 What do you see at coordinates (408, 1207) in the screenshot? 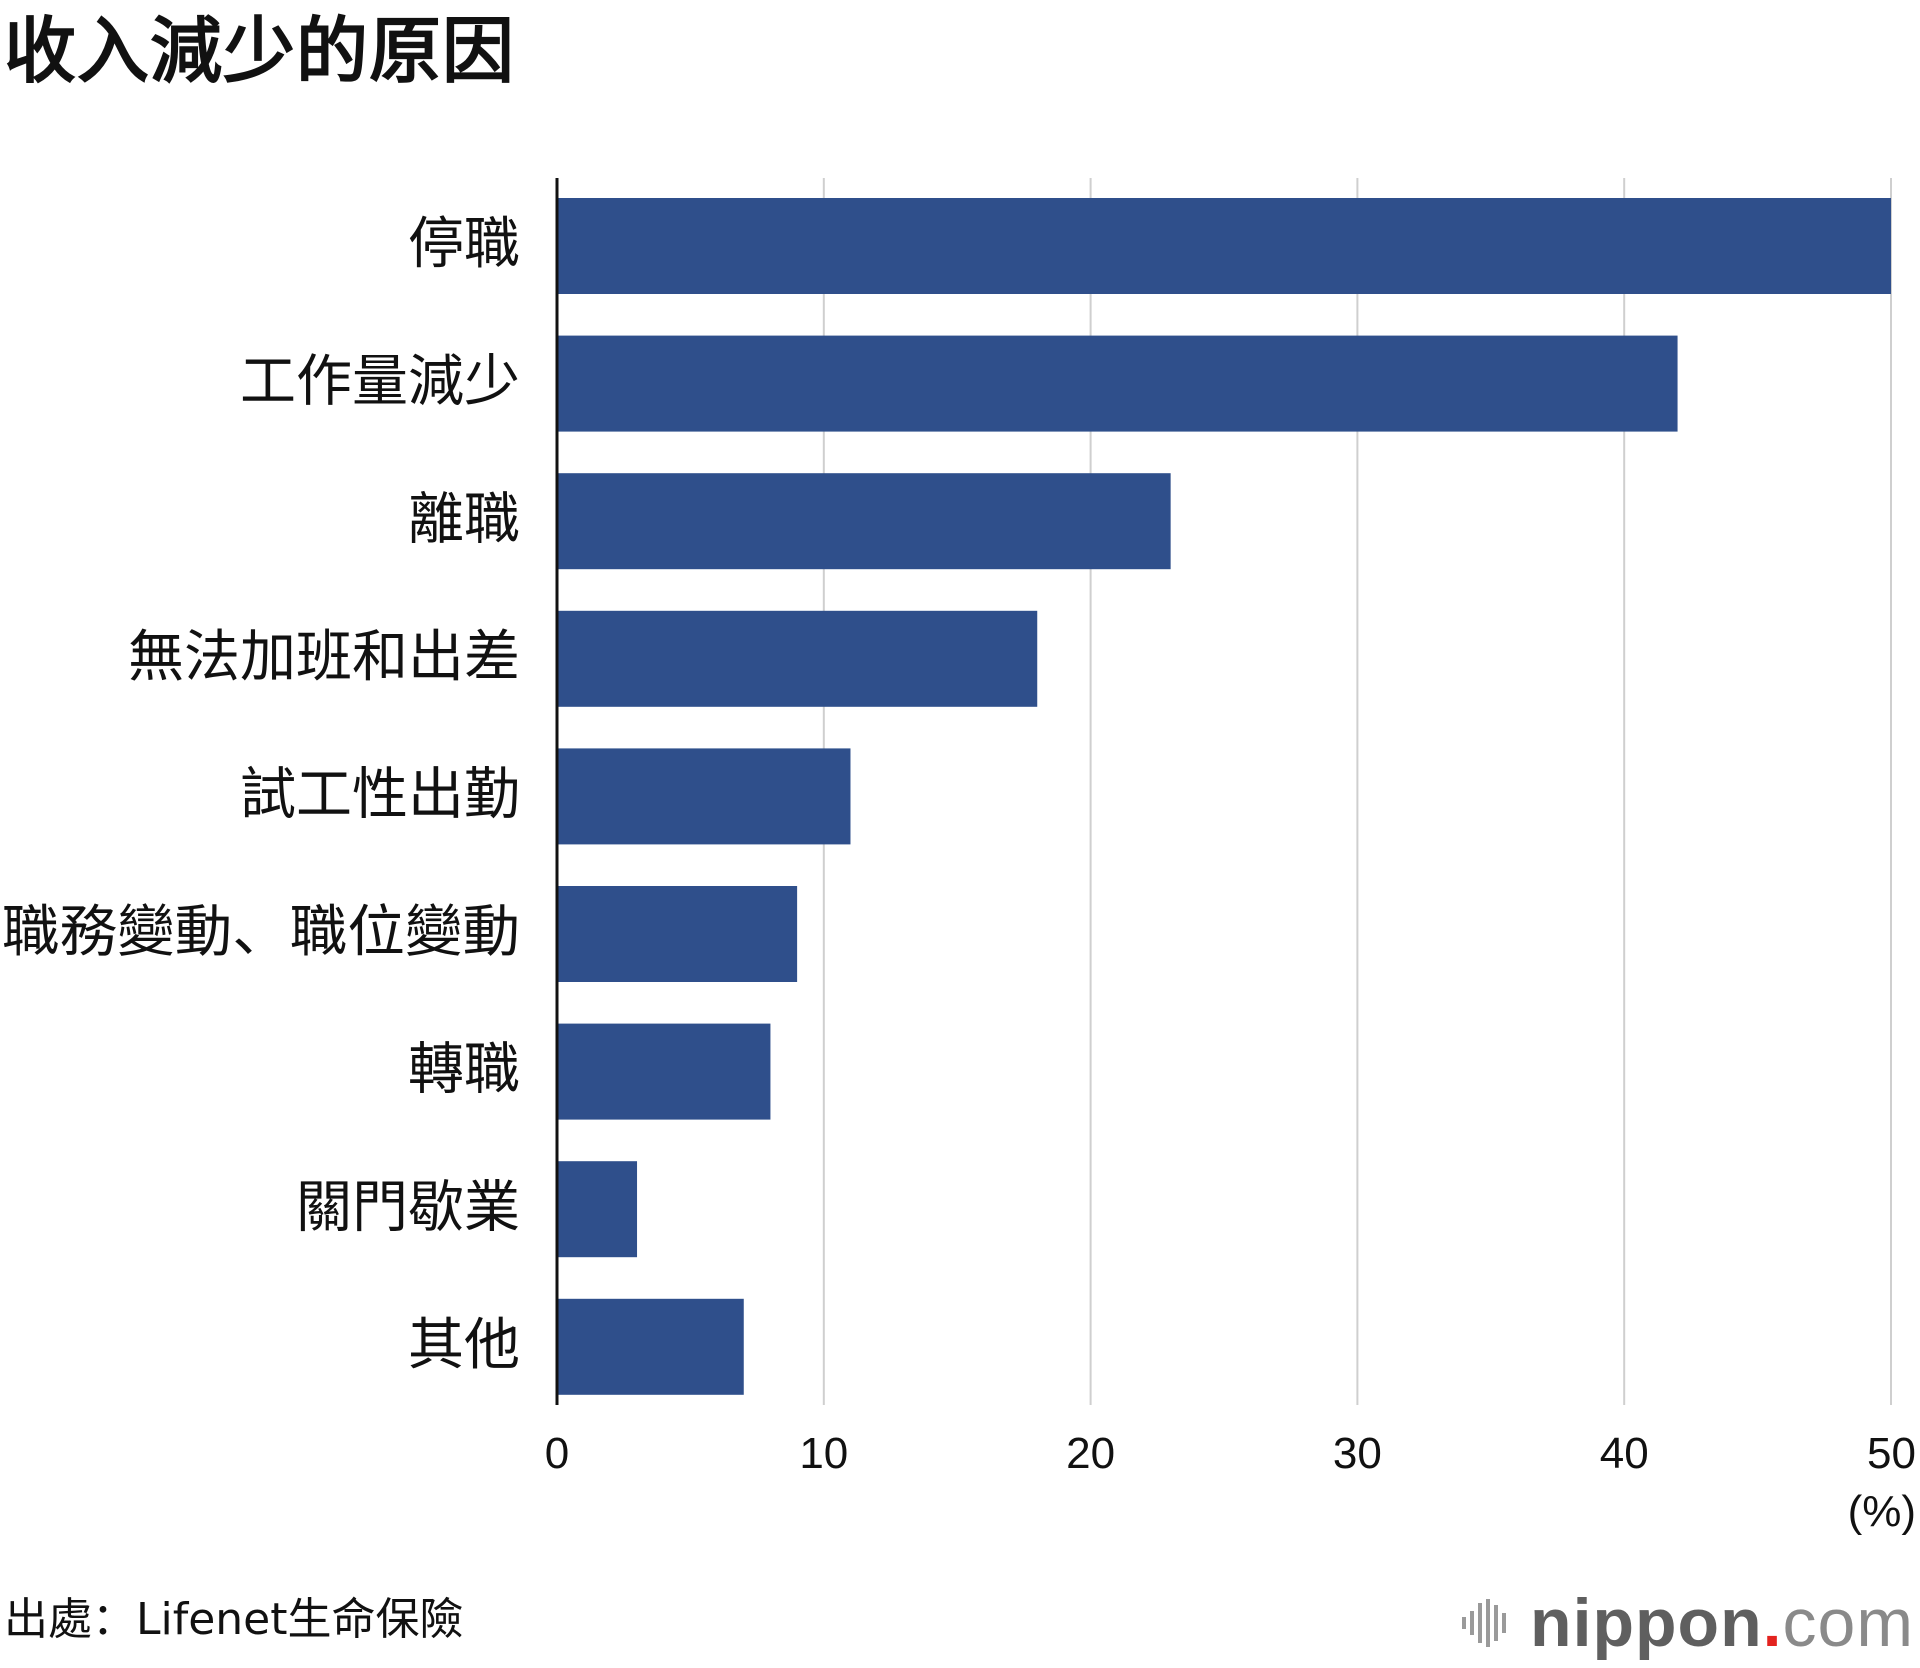
I see `category-label: 關門歇業` at bounding box center [408, 1207].